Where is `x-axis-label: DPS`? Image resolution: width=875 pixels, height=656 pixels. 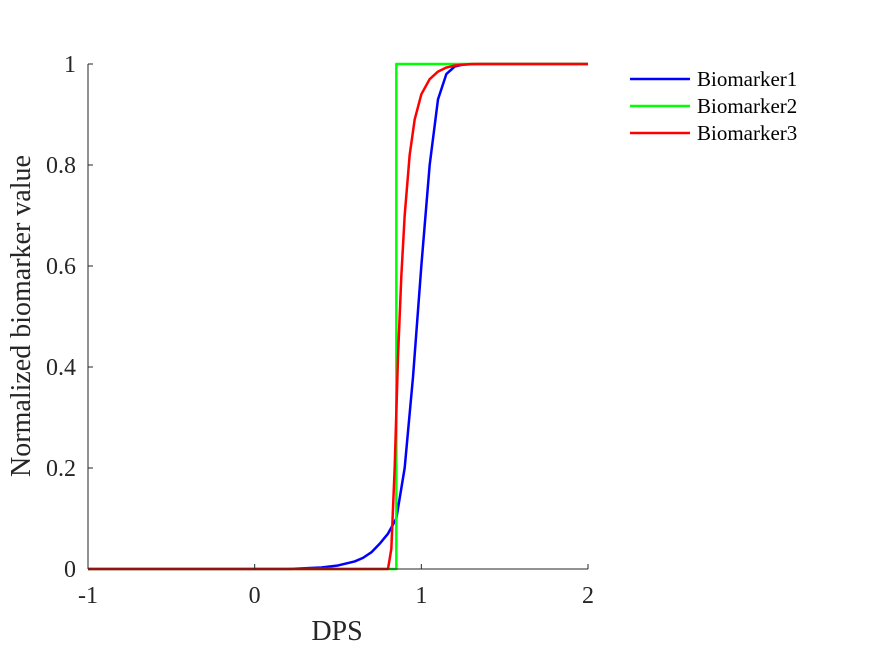 x-axis-label: DPS is located at coordinates (336, 631).